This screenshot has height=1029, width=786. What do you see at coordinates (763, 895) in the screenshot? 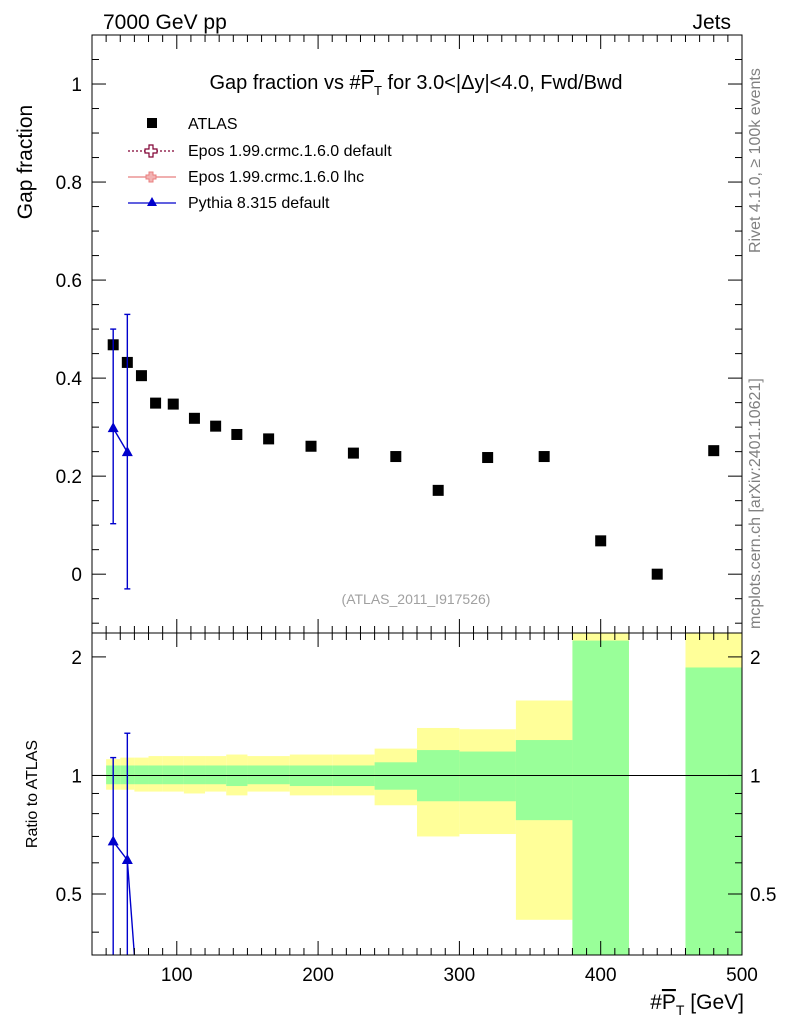
I see `ratio-y-tick-label-right: 0.5` at bounding box center [763, 895].